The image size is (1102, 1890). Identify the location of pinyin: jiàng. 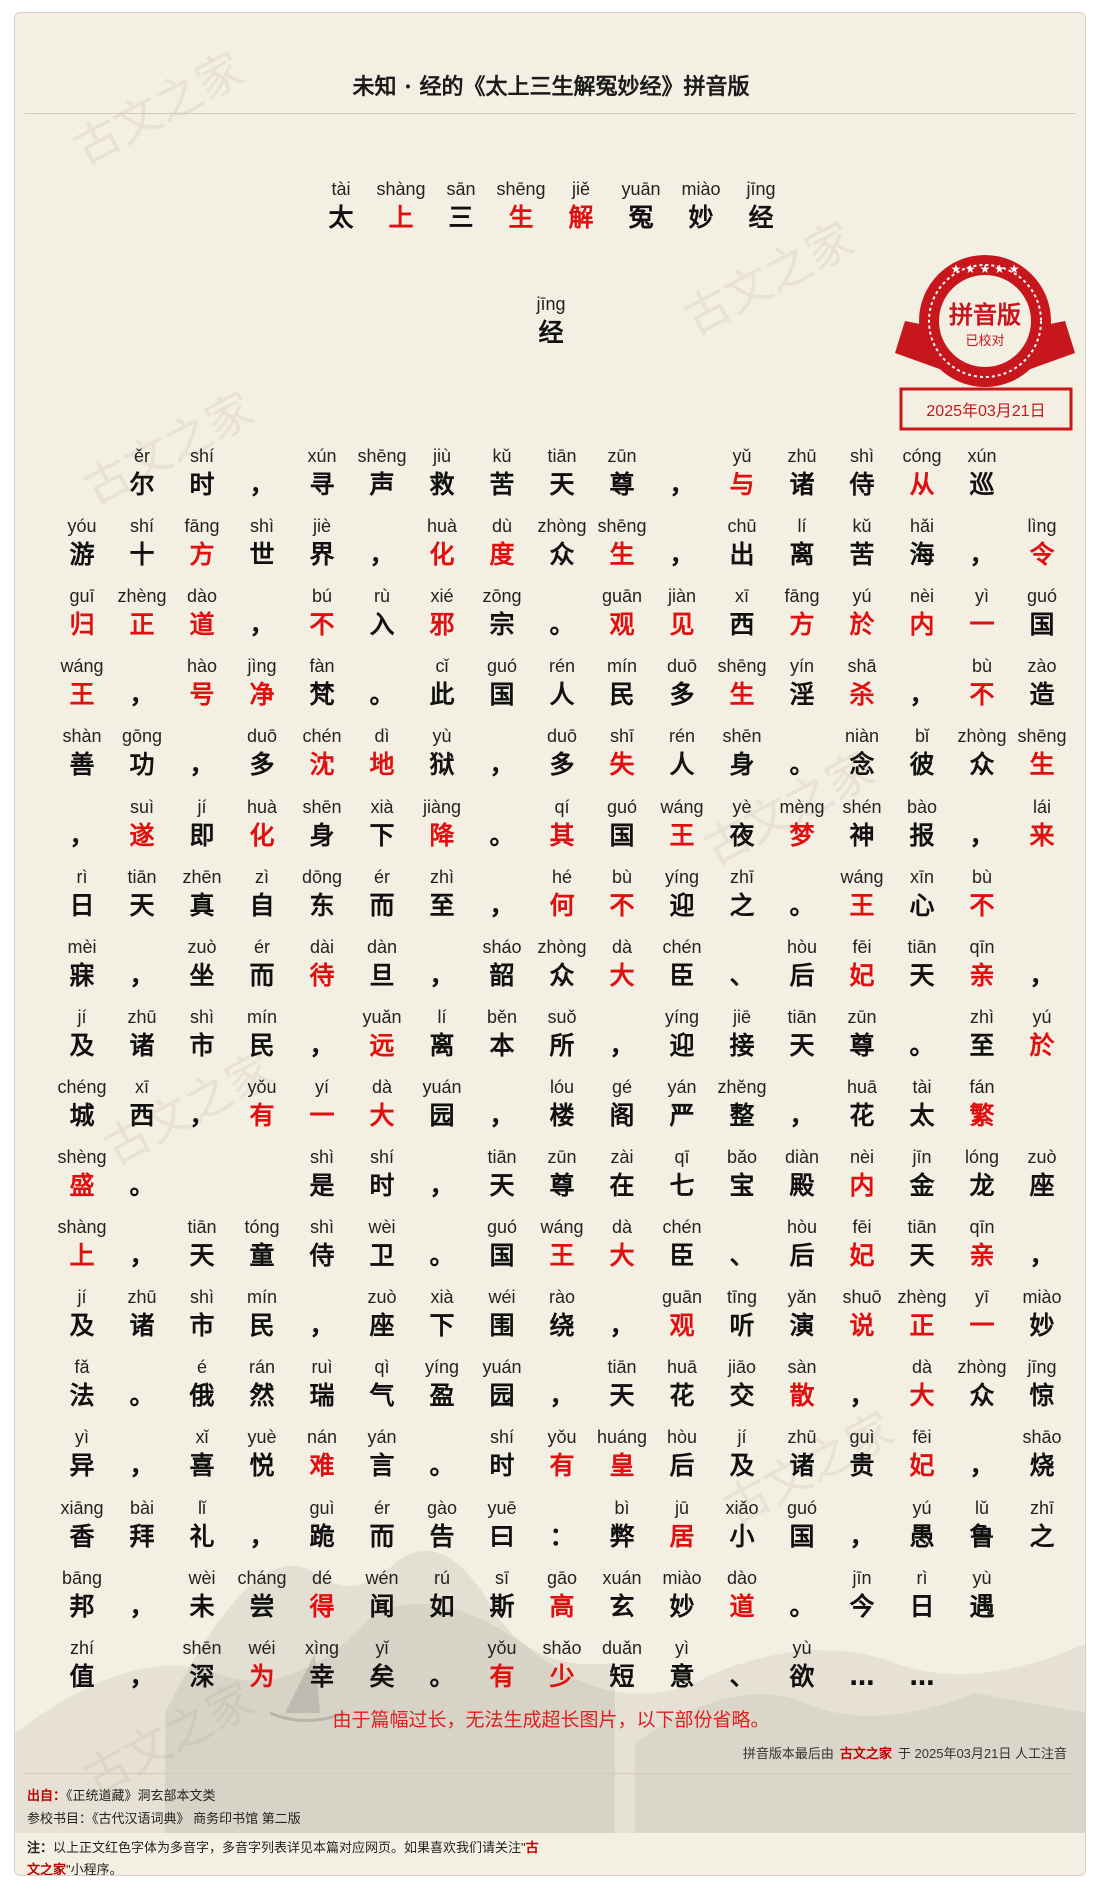
(442, 806).